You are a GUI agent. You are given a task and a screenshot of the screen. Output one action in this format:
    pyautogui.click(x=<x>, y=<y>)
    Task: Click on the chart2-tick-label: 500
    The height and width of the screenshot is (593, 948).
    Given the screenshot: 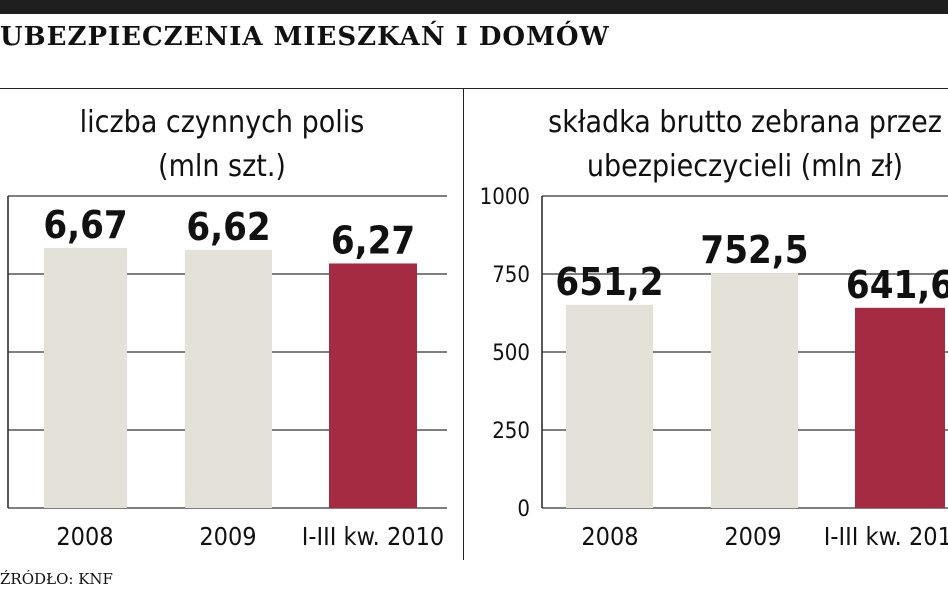 What is the action you would take?
    pyautogui.click(x=511, y=353)
    